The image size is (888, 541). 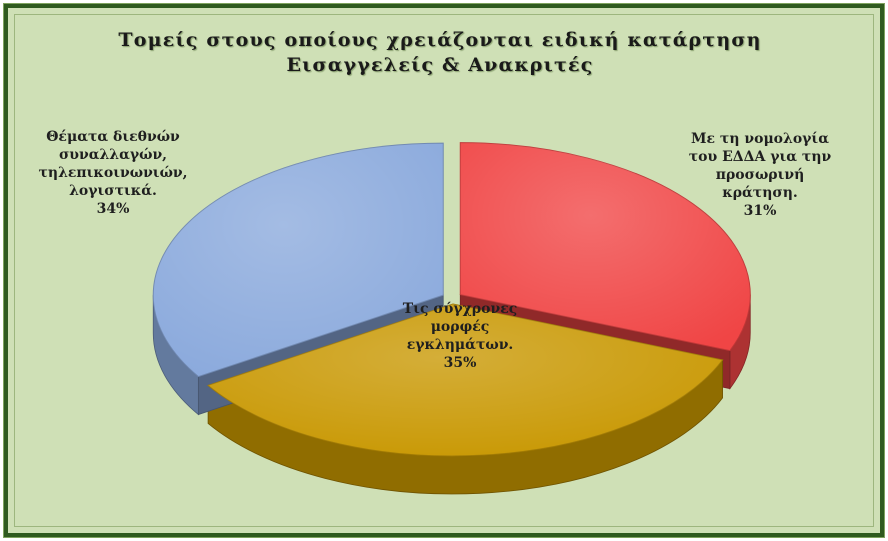 What do you see at coordinates (460, 336) in the screenshot?
I see `slice-label-1: Τις σύγχρονες μορφές εγκλημάτων. 35%` at bounding box center [460, 336].